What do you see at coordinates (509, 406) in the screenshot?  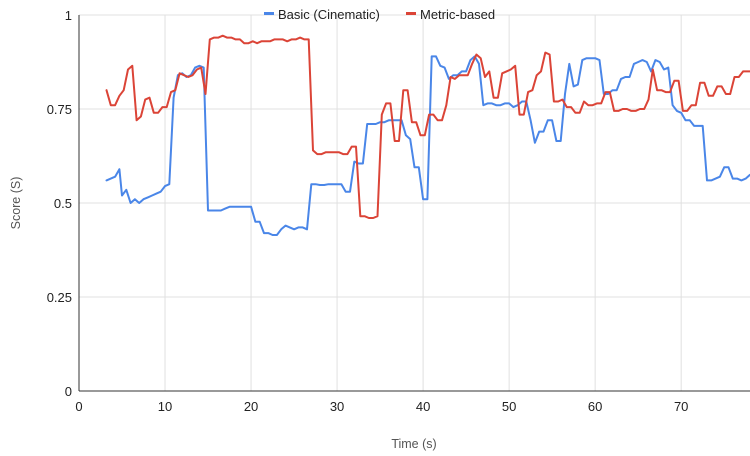 I see `x-tick-label: 50` at bounding box center [509, 406].